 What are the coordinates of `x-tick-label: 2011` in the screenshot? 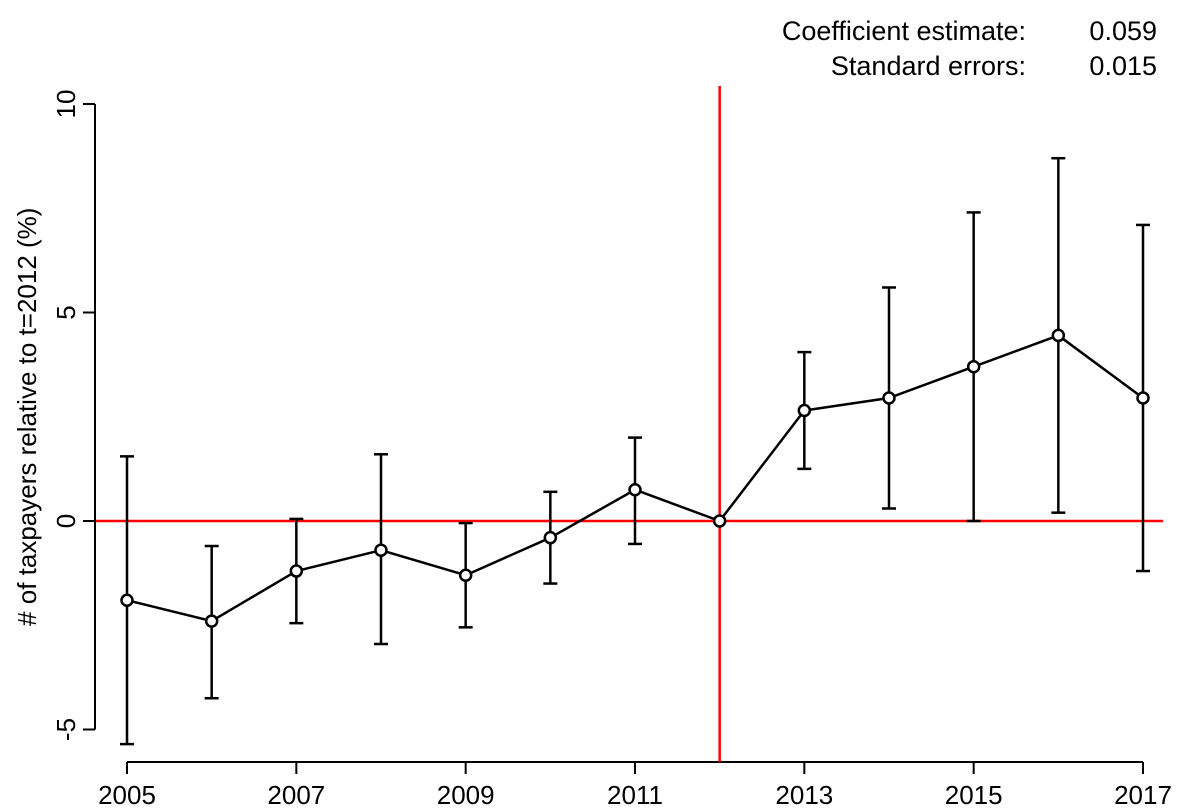 It's located at (635, 795).